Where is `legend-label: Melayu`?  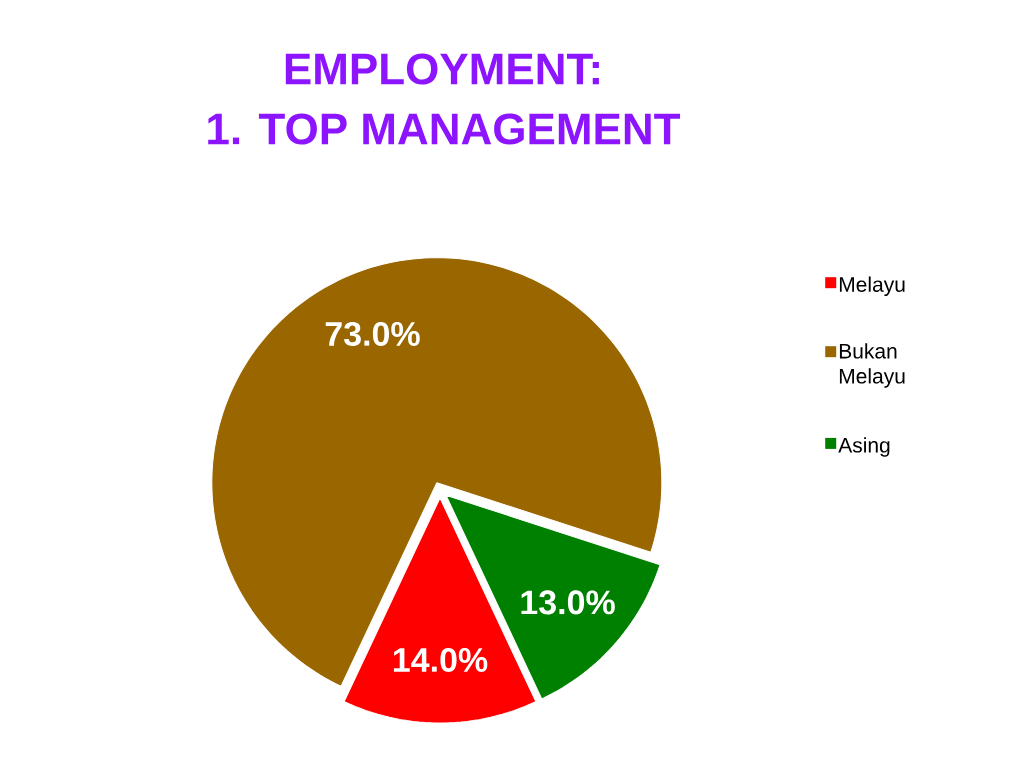 legend-label: Melayu is located at coordinates (872, 286).